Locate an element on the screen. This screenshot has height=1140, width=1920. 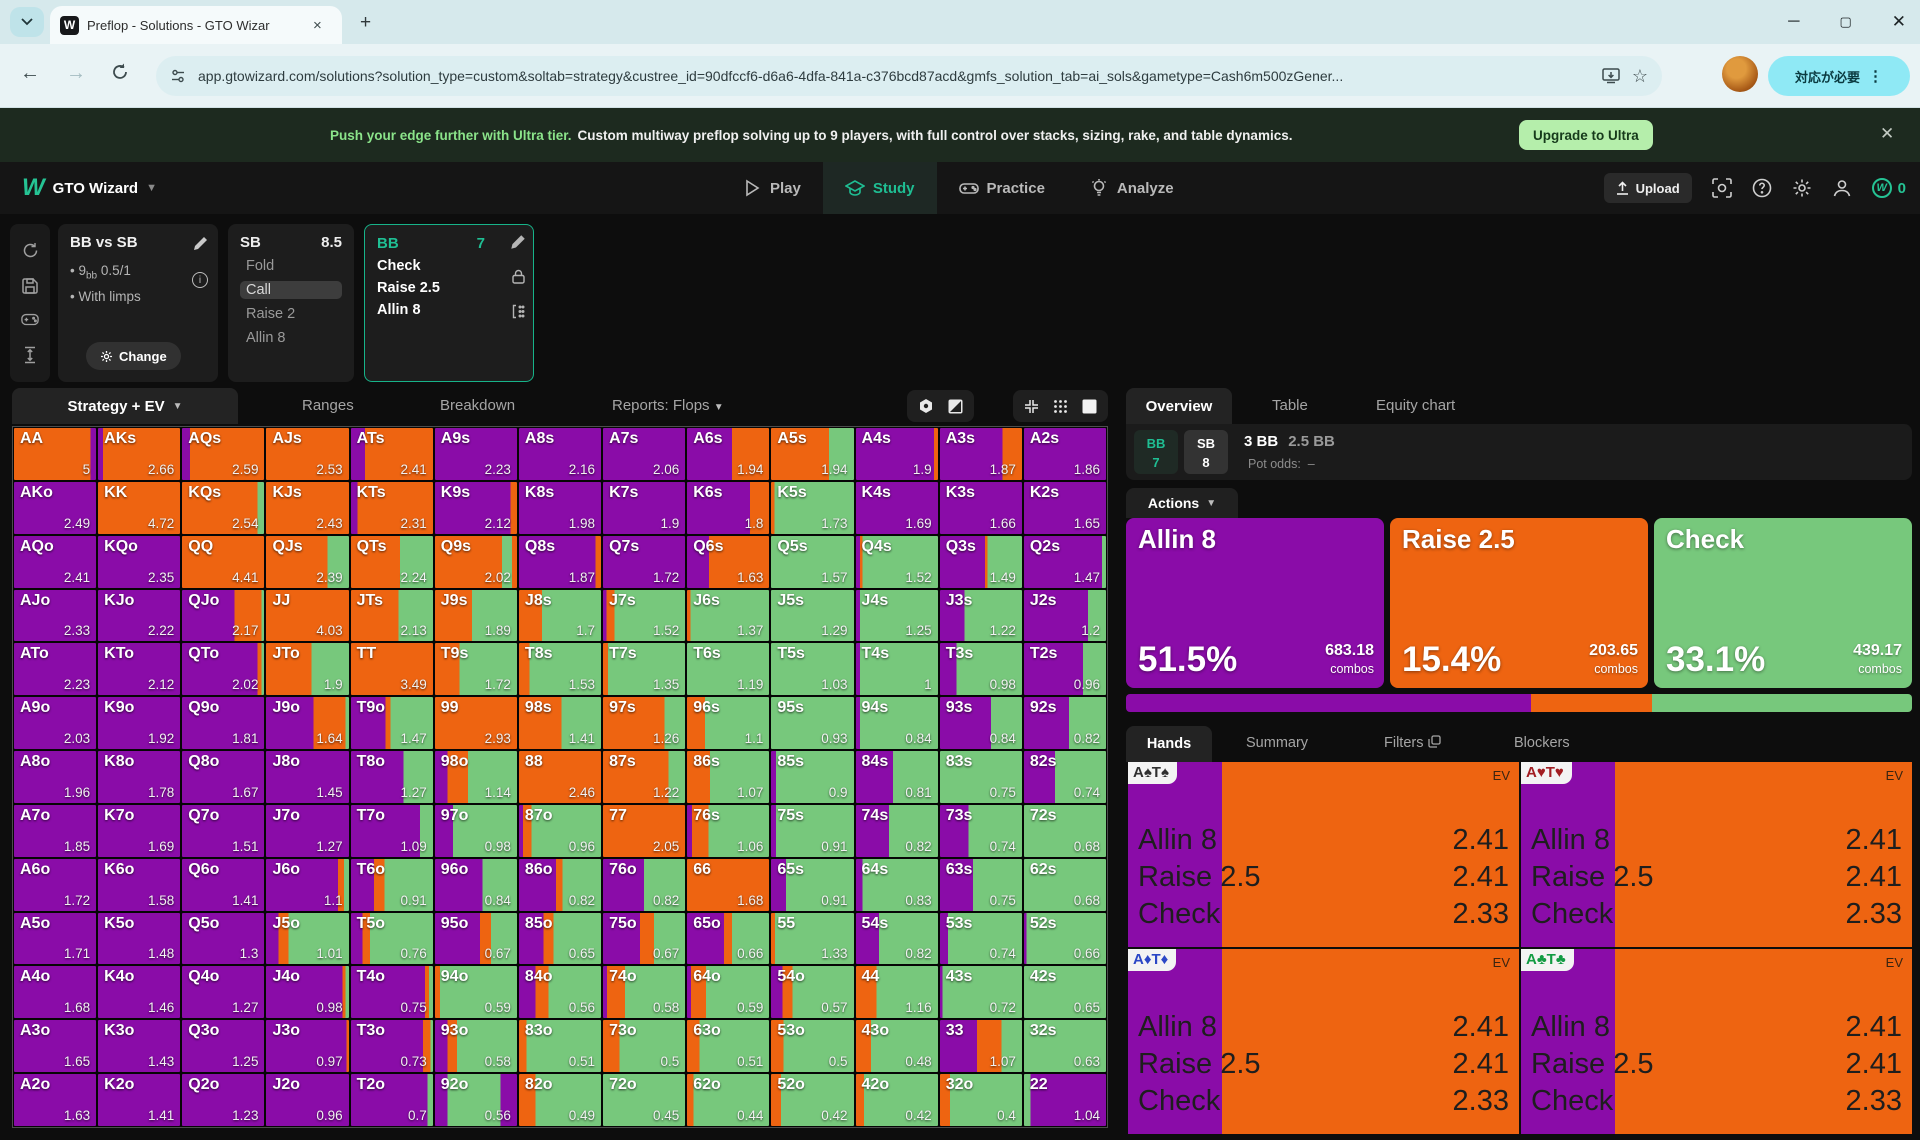
hand-cell-QTo: QTo 2.02 is located at coordinates (223, 669).